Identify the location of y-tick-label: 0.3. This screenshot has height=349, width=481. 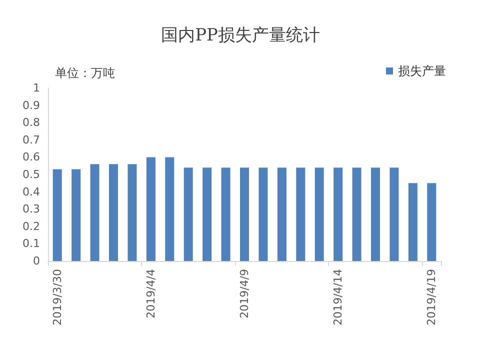
(31, 209).